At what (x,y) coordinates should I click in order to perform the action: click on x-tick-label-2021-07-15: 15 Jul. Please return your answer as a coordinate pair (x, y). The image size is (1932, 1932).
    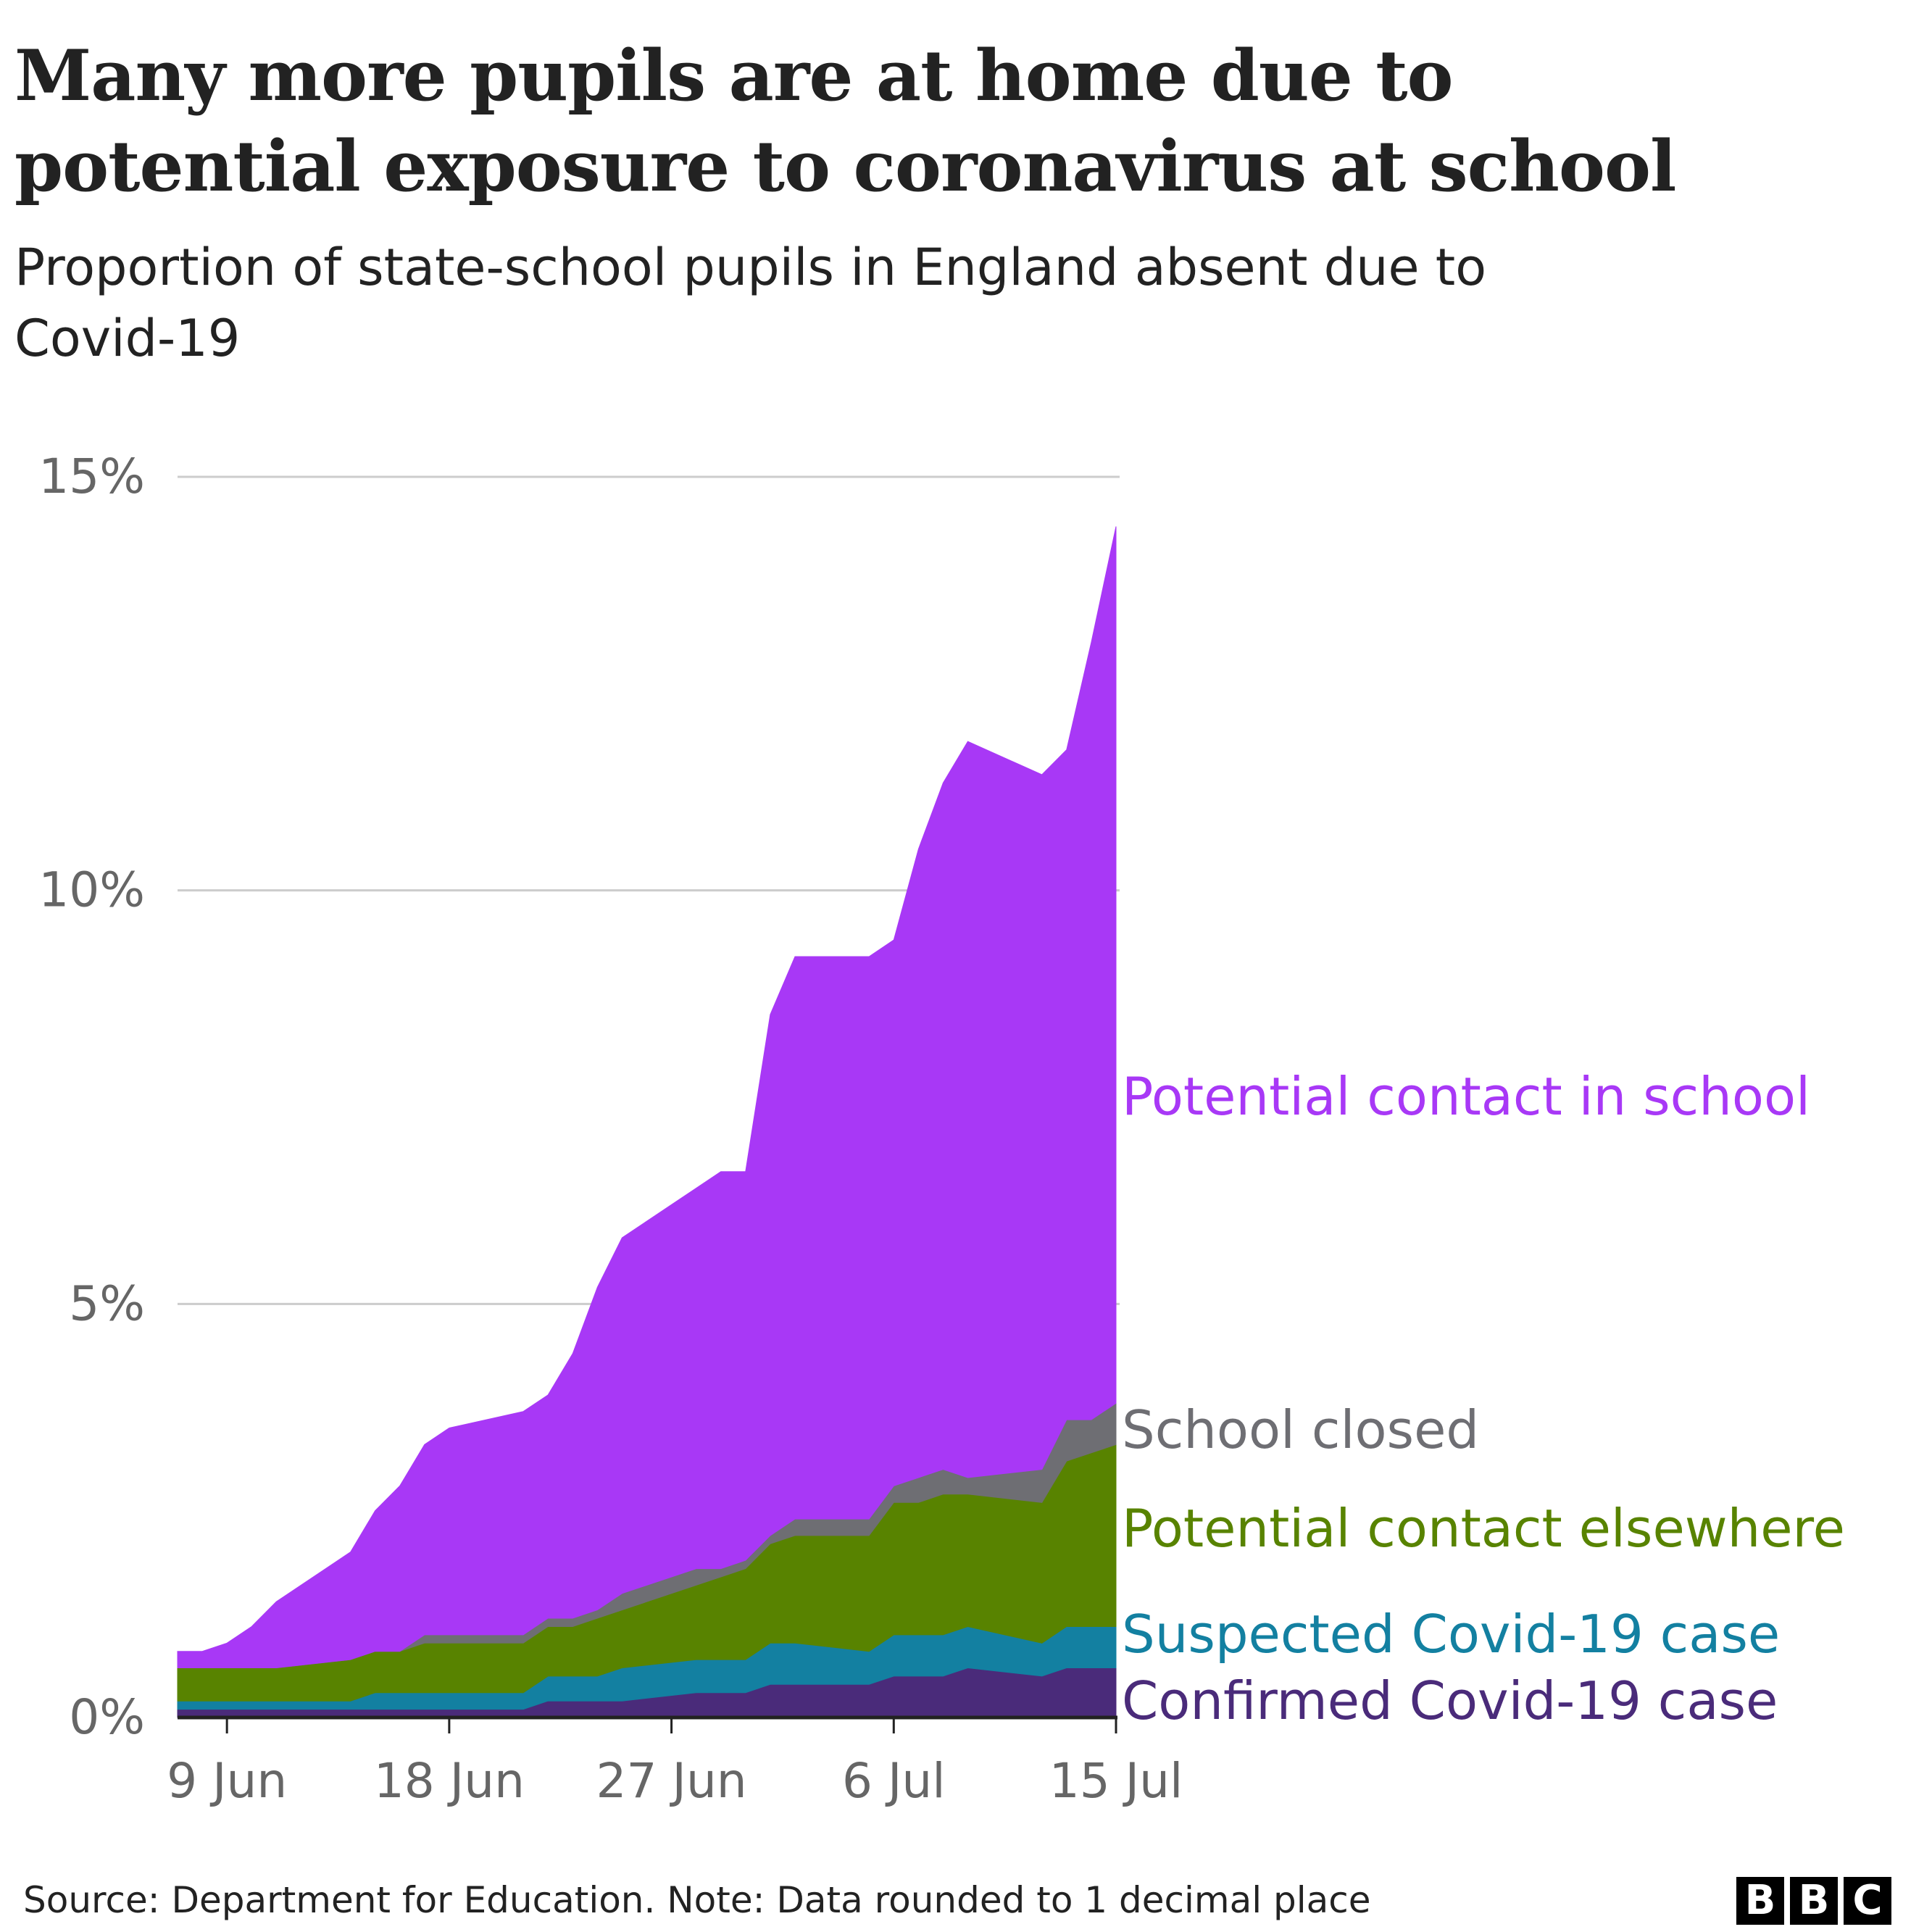
    Looking at the image, I should click on (1116, 1781).